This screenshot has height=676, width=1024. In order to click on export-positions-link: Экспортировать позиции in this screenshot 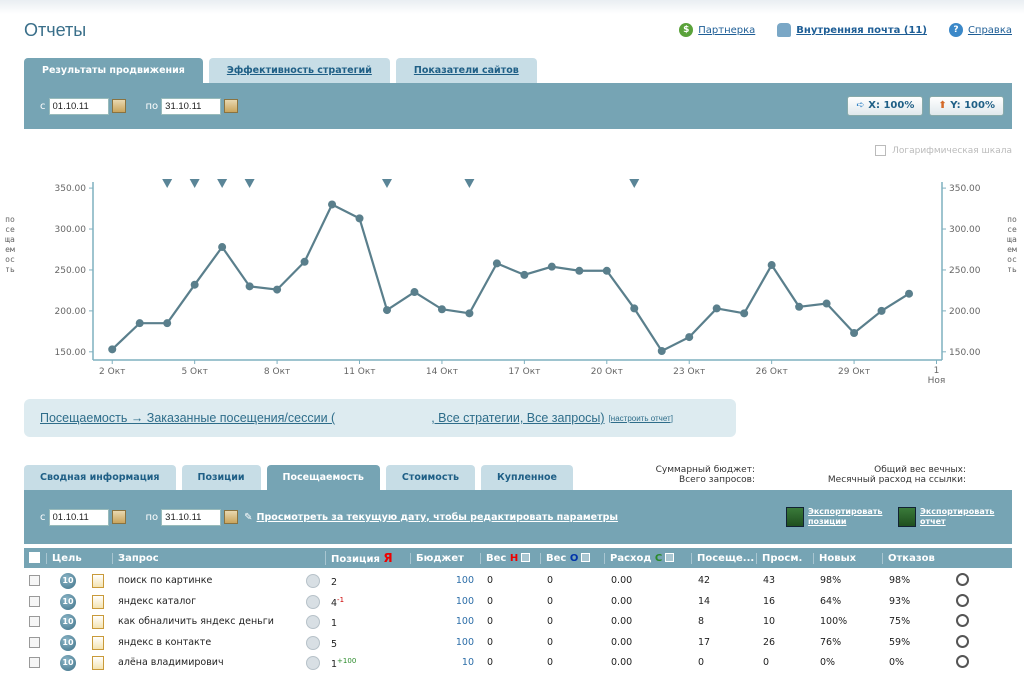, I will do `click(845, 516)`.